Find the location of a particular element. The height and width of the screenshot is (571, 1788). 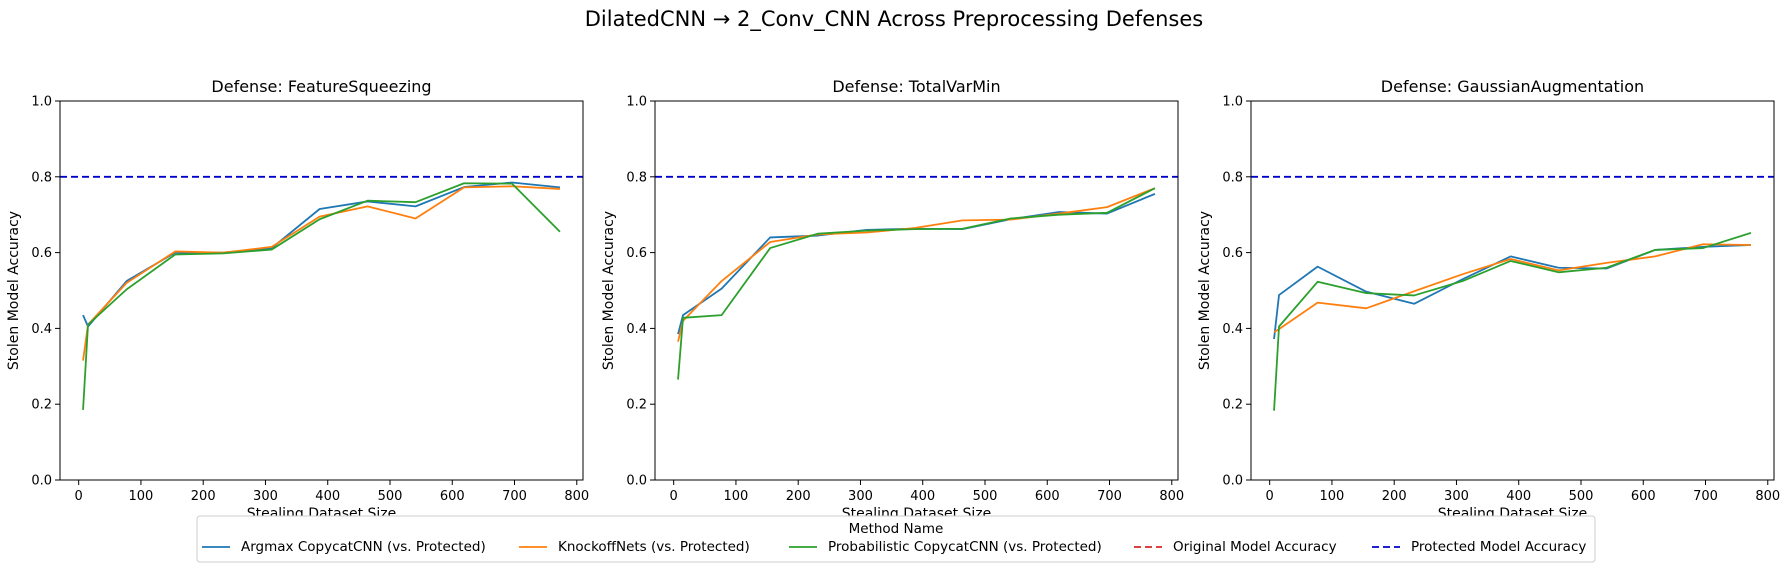

legend-item: Argmax CopycatCNN (vs. Protected) is located at coordinates (344, 547).